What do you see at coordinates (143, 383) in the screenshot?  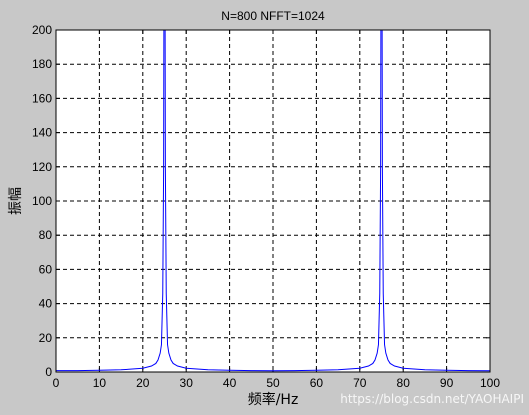 I see `x-tick-label: 20` at bounding box center [143, 383].